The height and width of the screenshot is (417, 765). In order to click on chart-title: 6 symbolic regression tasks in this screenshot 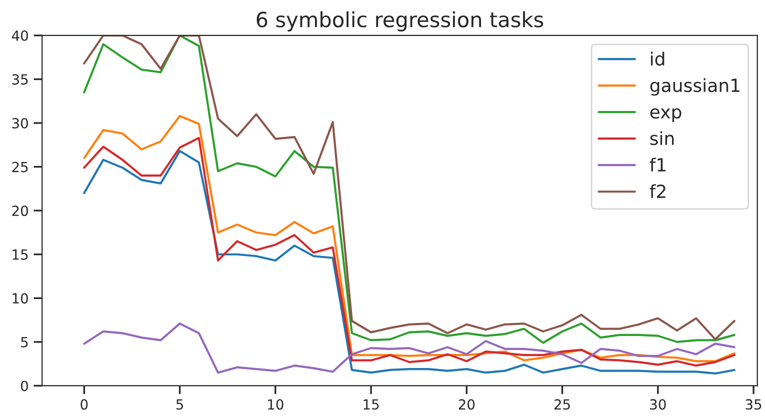, I will do `click(400, 21)`.